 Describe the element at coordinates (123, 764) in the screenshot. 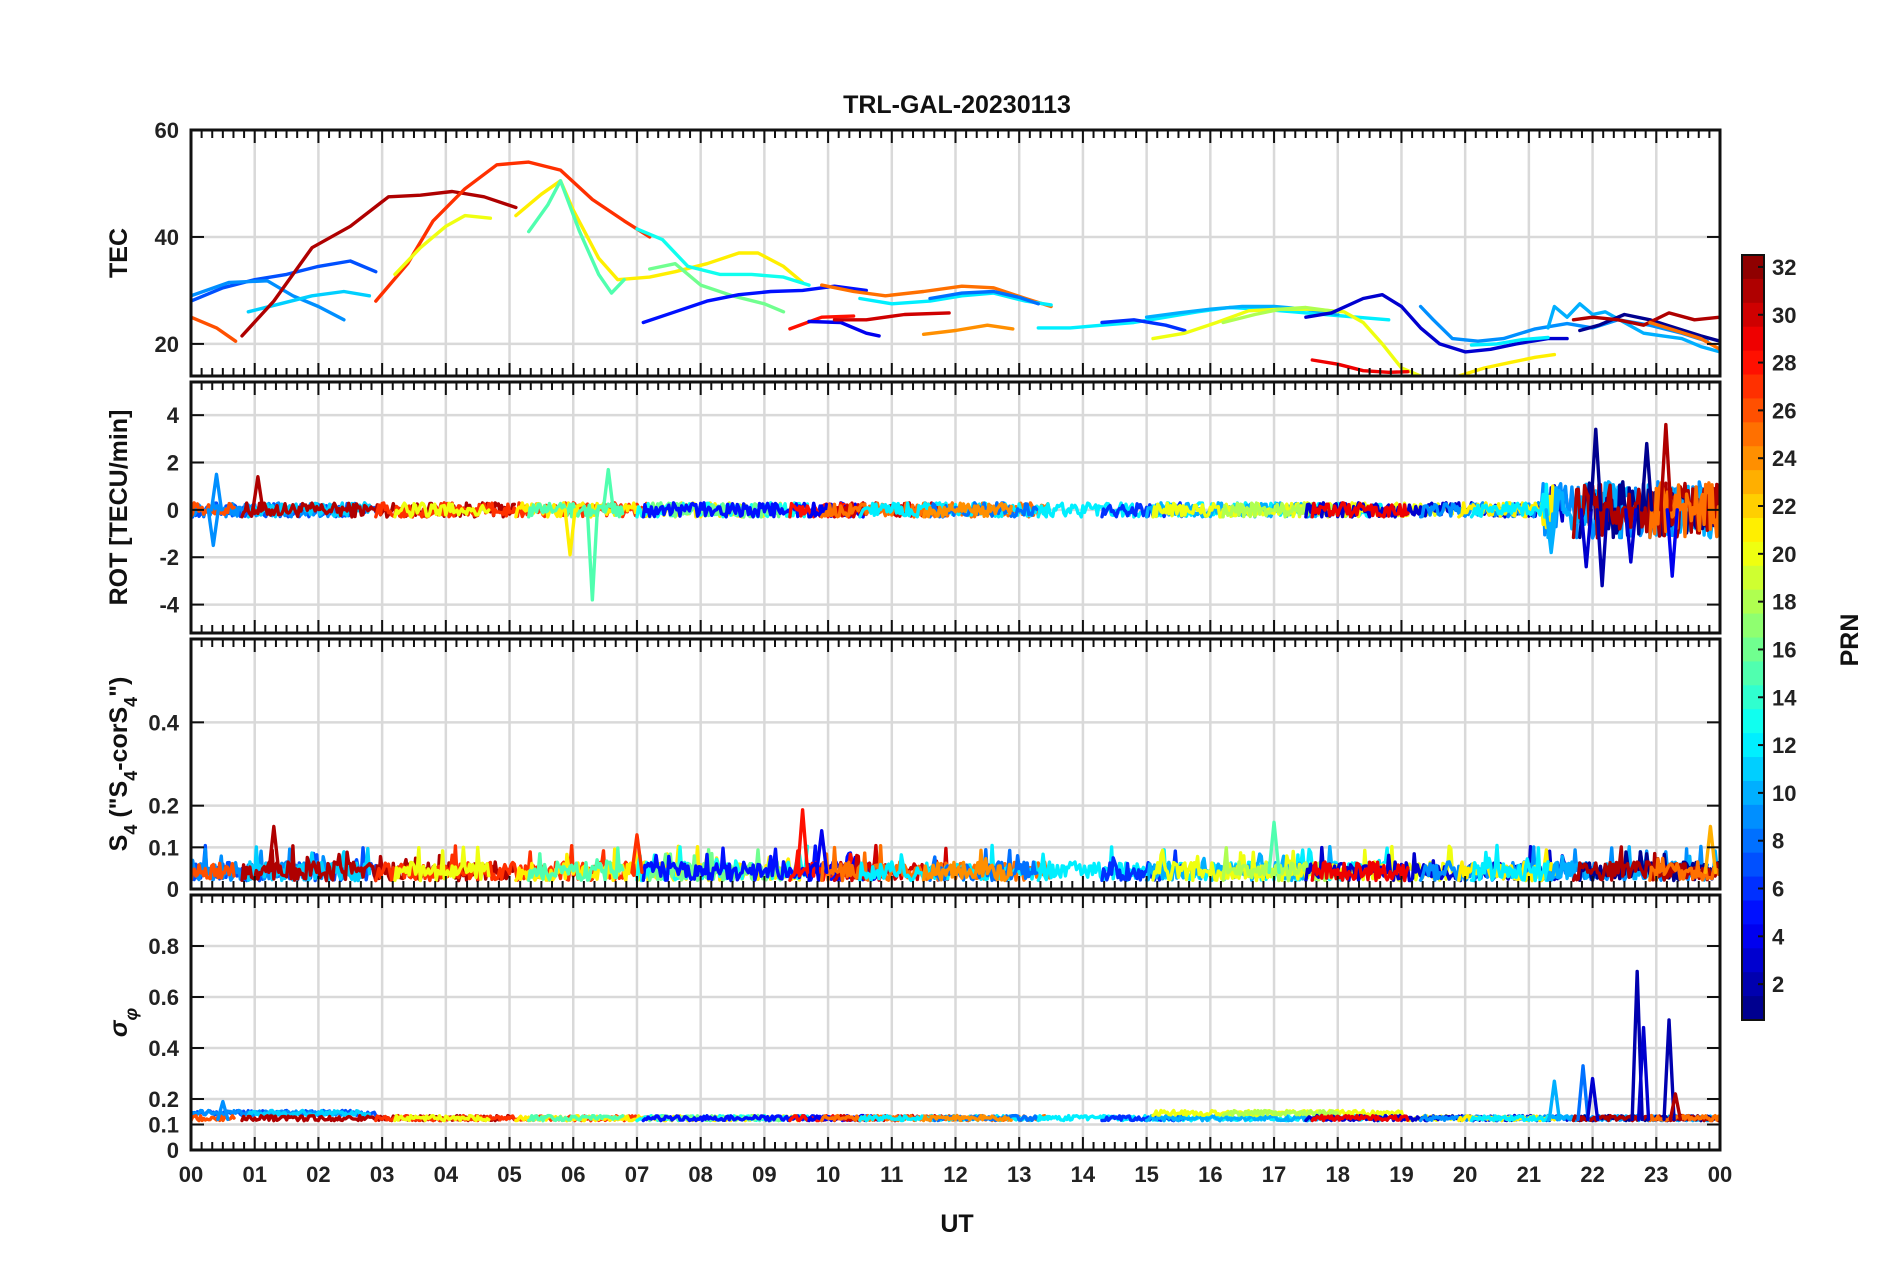

I see `y-axis-label-s4: S4 ("S4-corS4")` at that location.